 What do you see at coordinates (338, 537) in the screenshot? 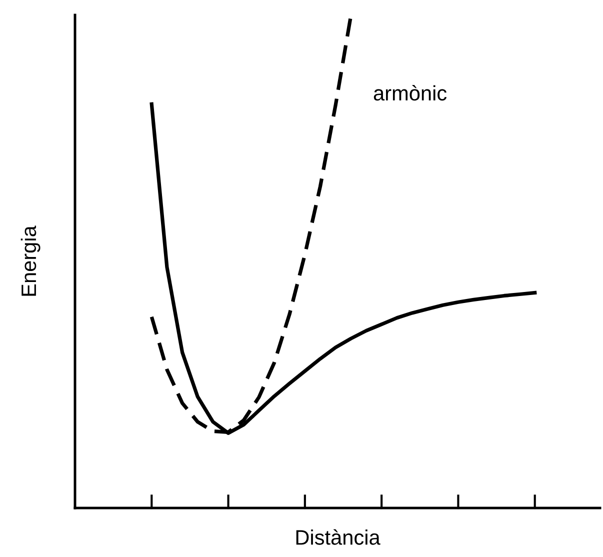
I see `x-axis-title: Distància` at bounding box center [338, 537].